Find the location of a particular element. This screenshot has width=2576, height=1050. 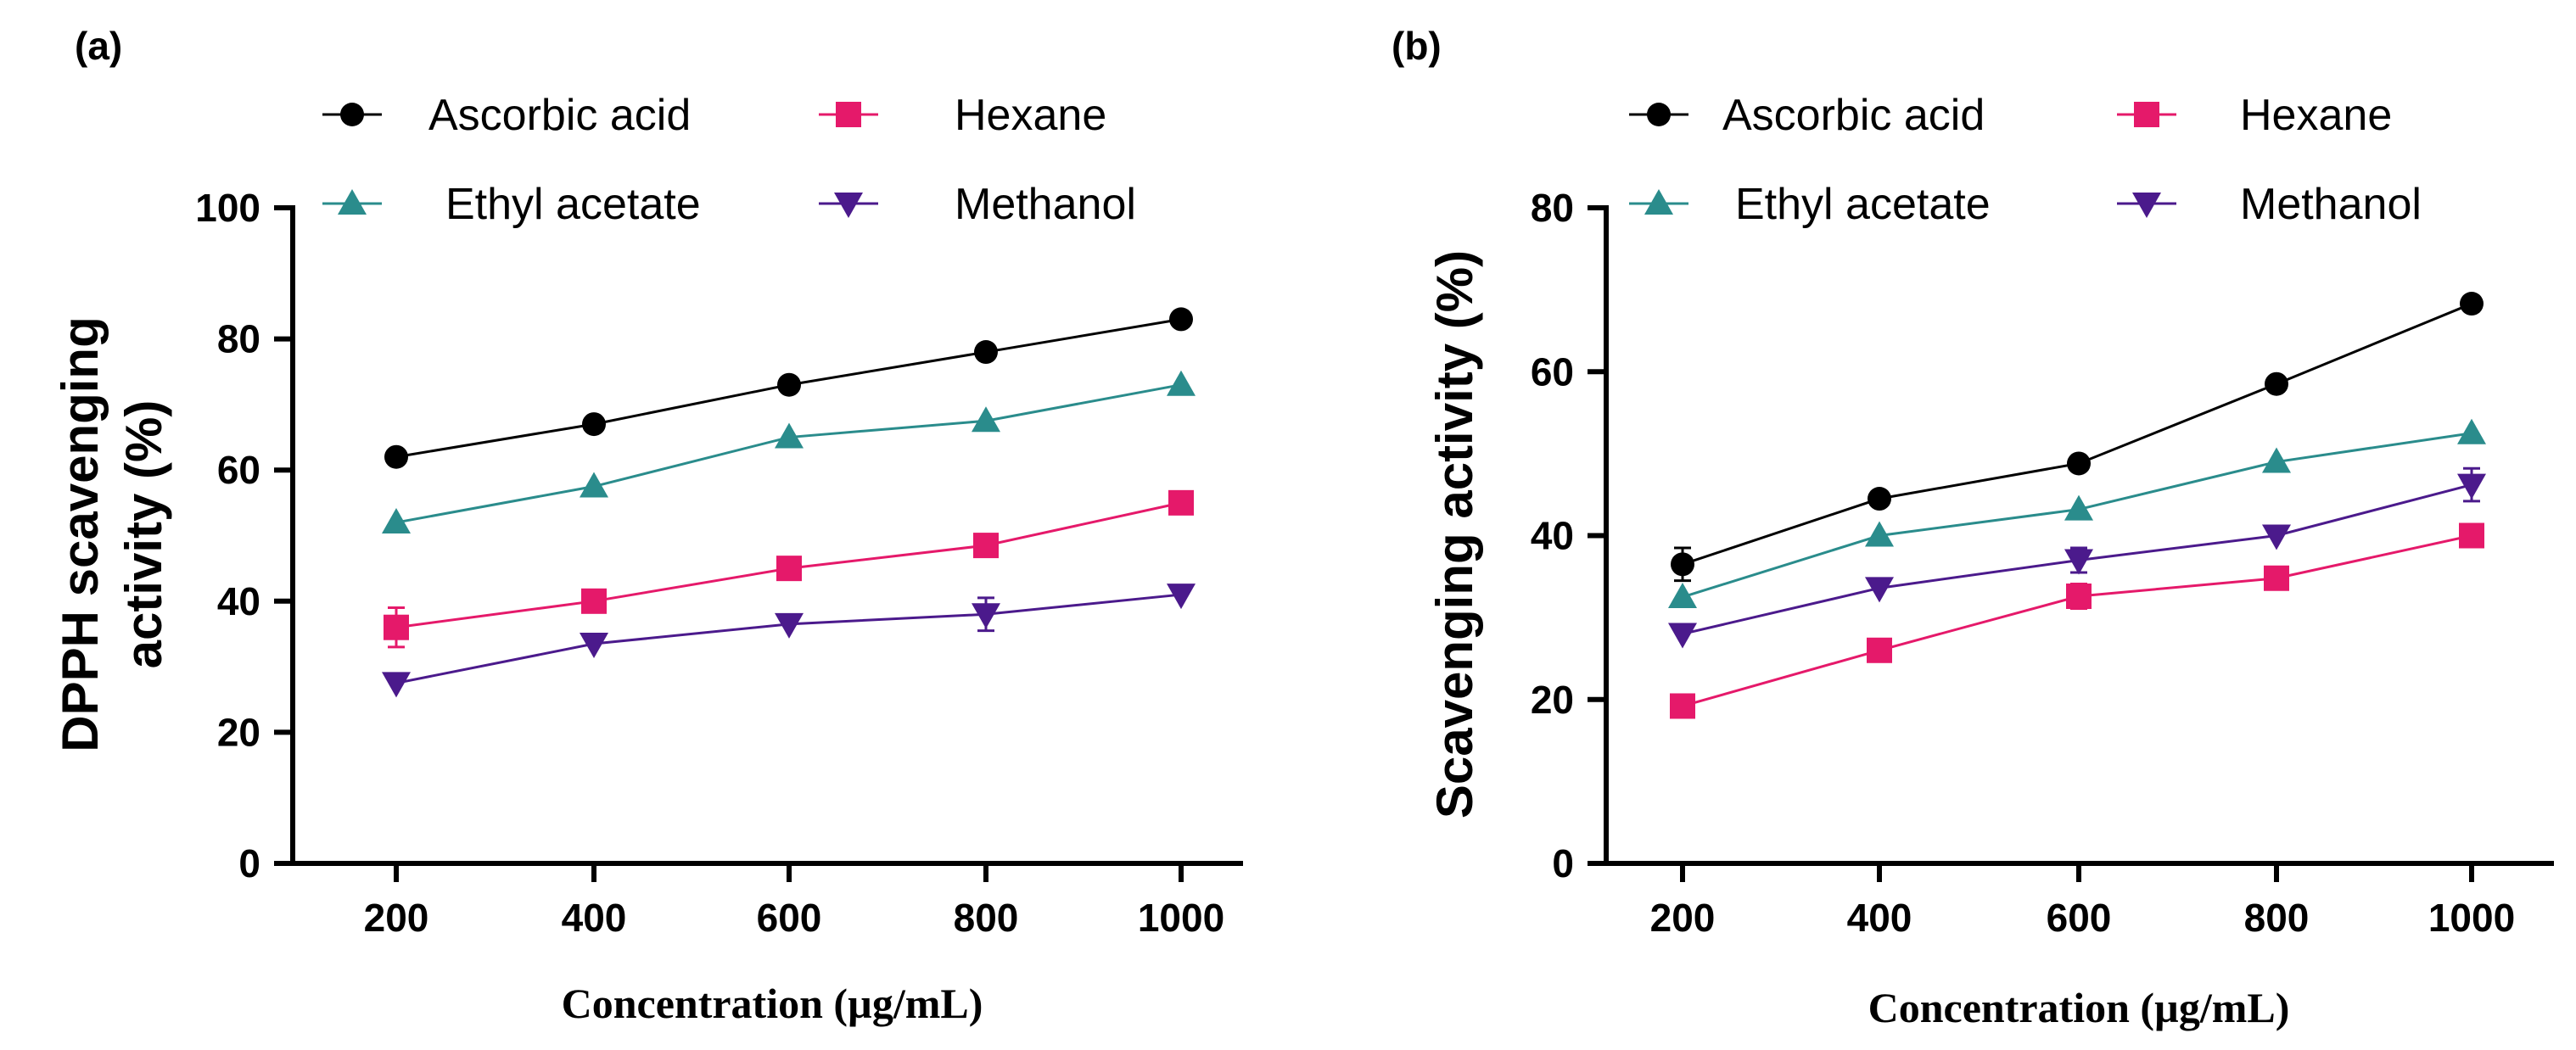

y-axis-label: activity (%) is located at coordinates (143, 535).